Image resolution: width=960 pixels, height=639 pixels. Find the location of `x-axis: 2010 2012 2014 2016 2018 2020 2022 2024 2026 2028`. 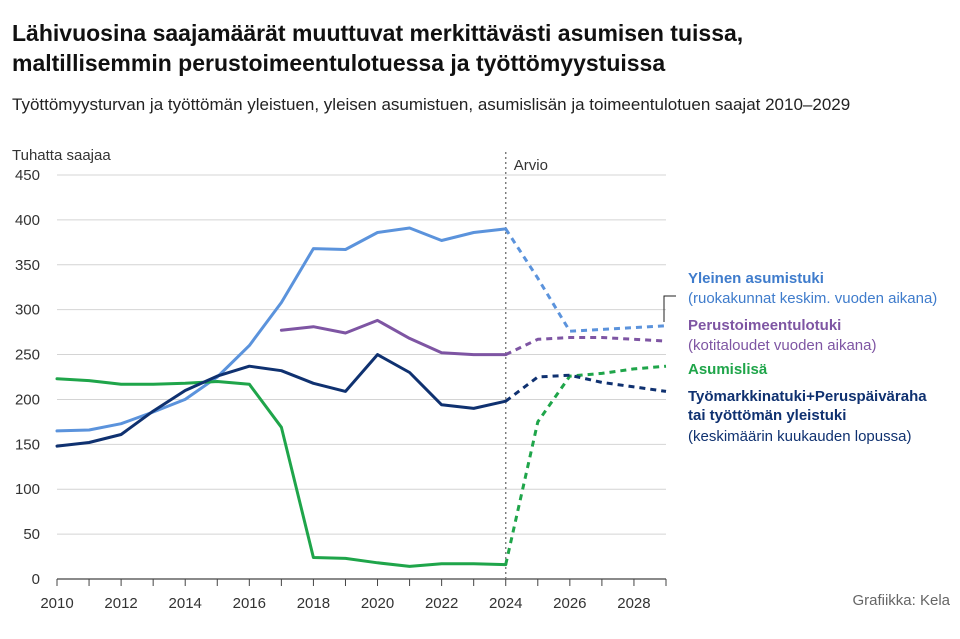

x-axis: 2010 2012 2014 2016 2018 2020 2022 2024 2026 2028 is located at coordinates (353, 595).